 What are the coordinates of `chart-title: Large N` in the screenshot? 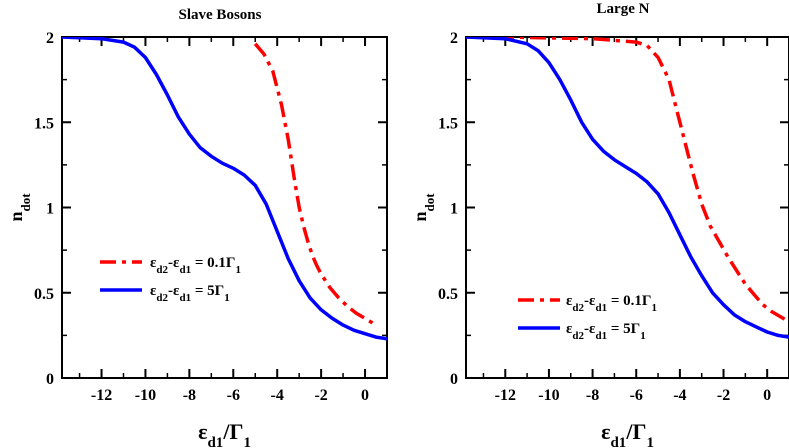 It's located at (623, 9).